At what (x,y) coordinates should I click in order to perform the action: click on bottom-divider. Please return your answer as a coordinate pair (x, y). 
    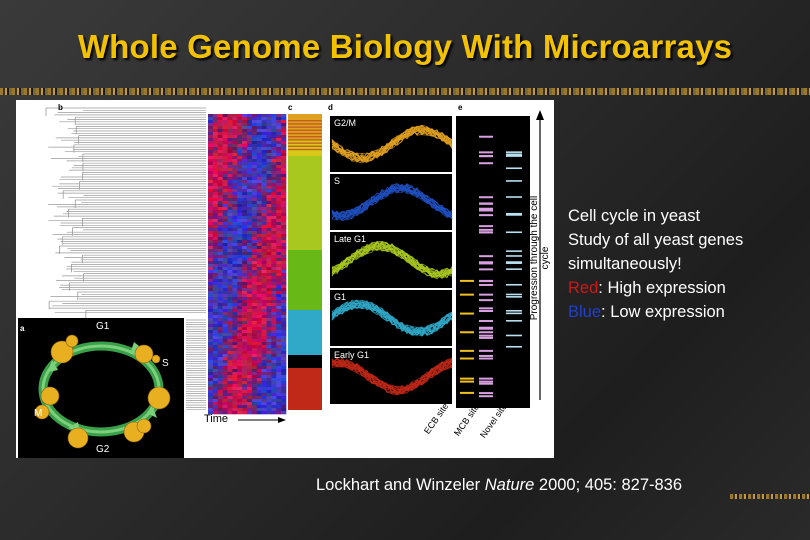
    Looking at the image, I should click on (770, 496).